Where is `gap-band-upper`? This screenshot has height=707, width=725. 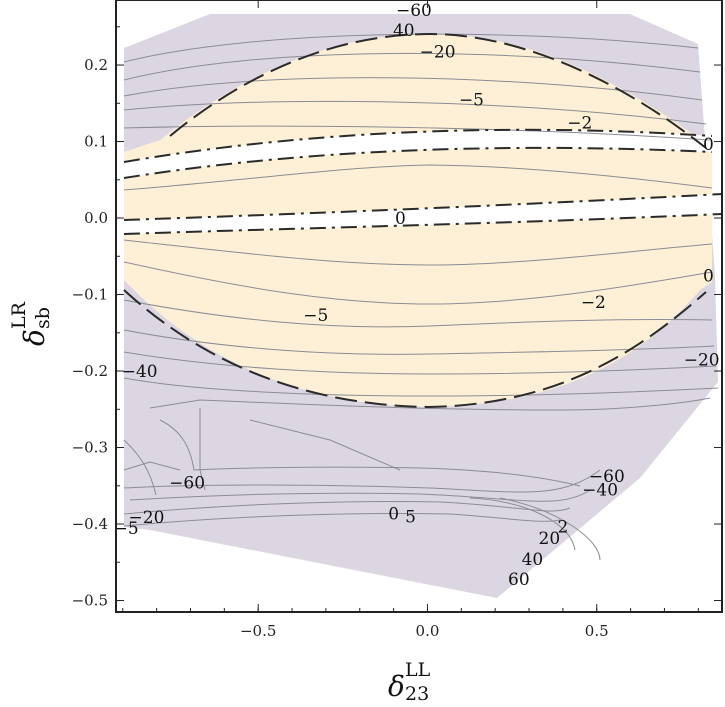 gap-band-upper is located at coordinates (418, 153).